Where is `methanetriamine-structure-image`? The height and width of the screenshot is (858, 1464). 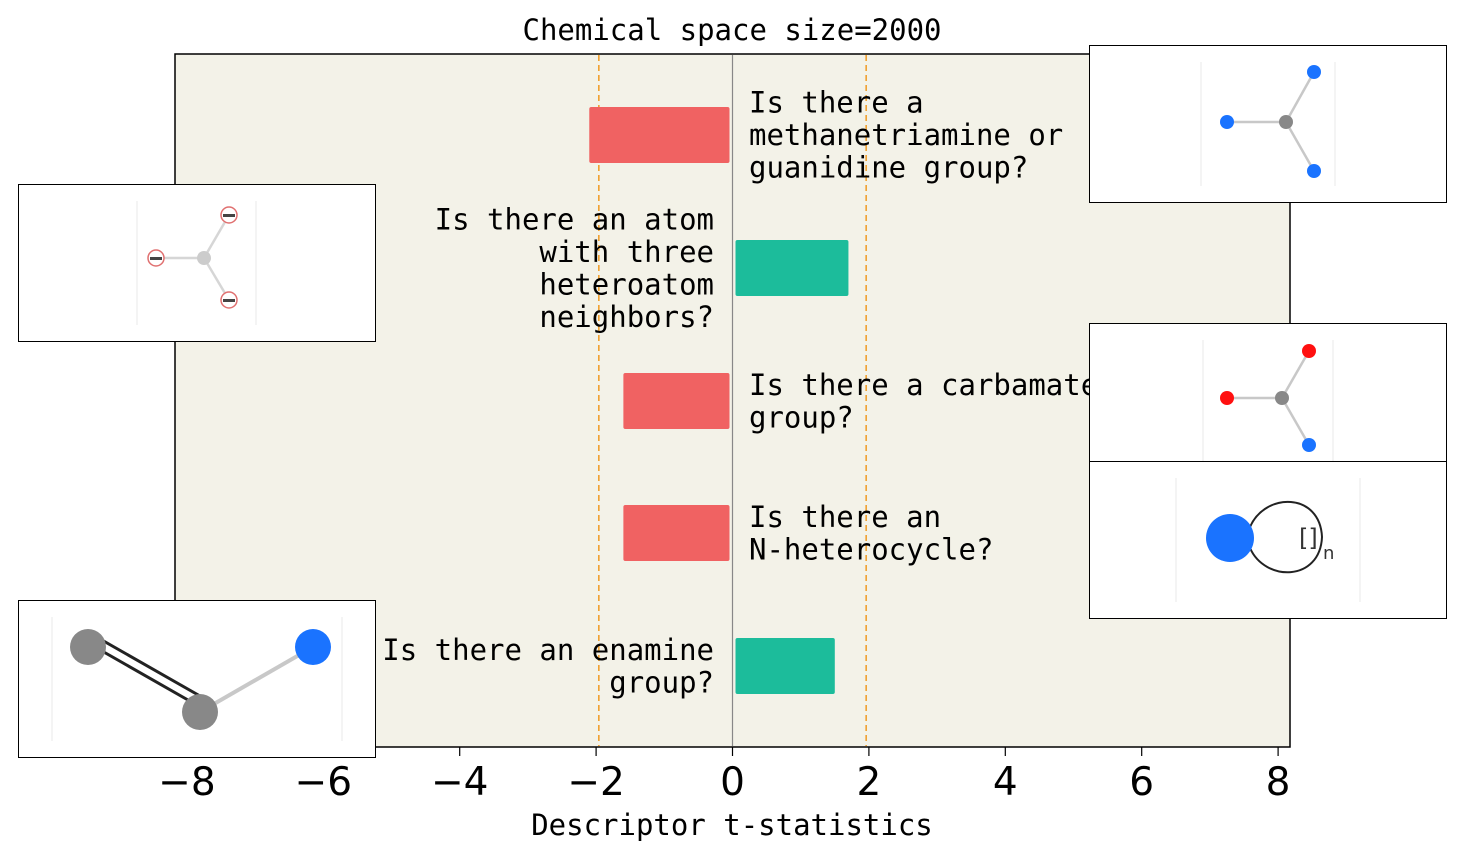
methanetriamine-structure-image is located at coordinates (1268, 124).